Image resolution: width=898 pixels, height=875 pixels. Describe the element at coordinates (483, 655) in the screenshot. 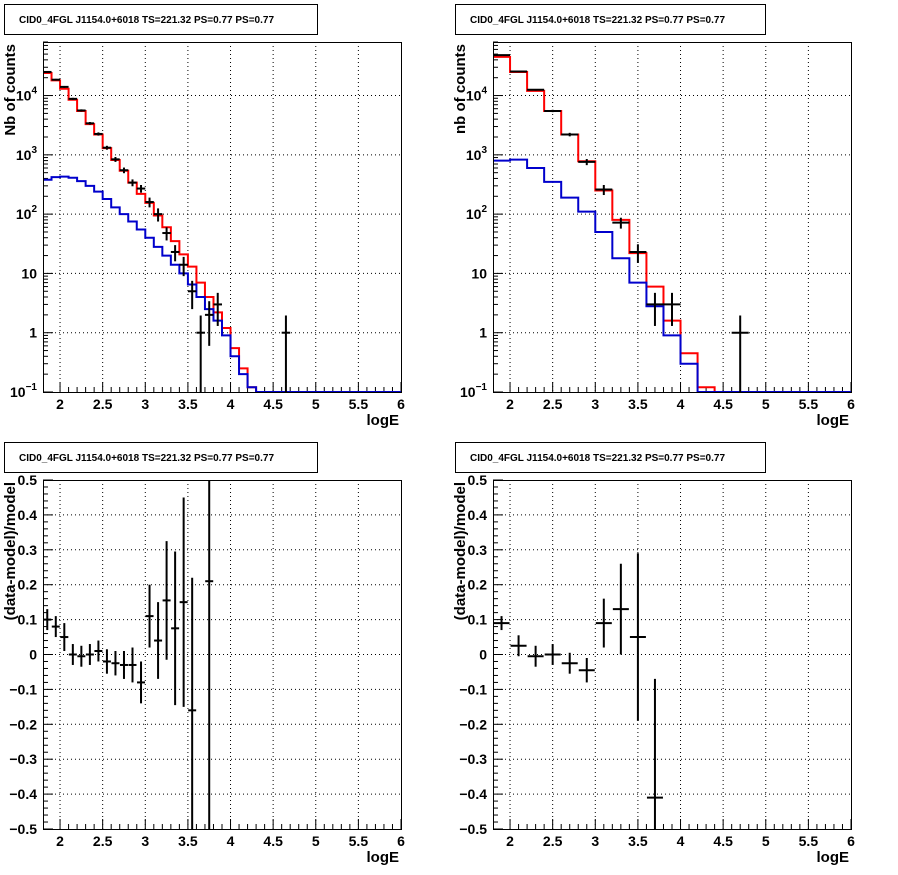

I see `y-tick-label: 0` at that location.